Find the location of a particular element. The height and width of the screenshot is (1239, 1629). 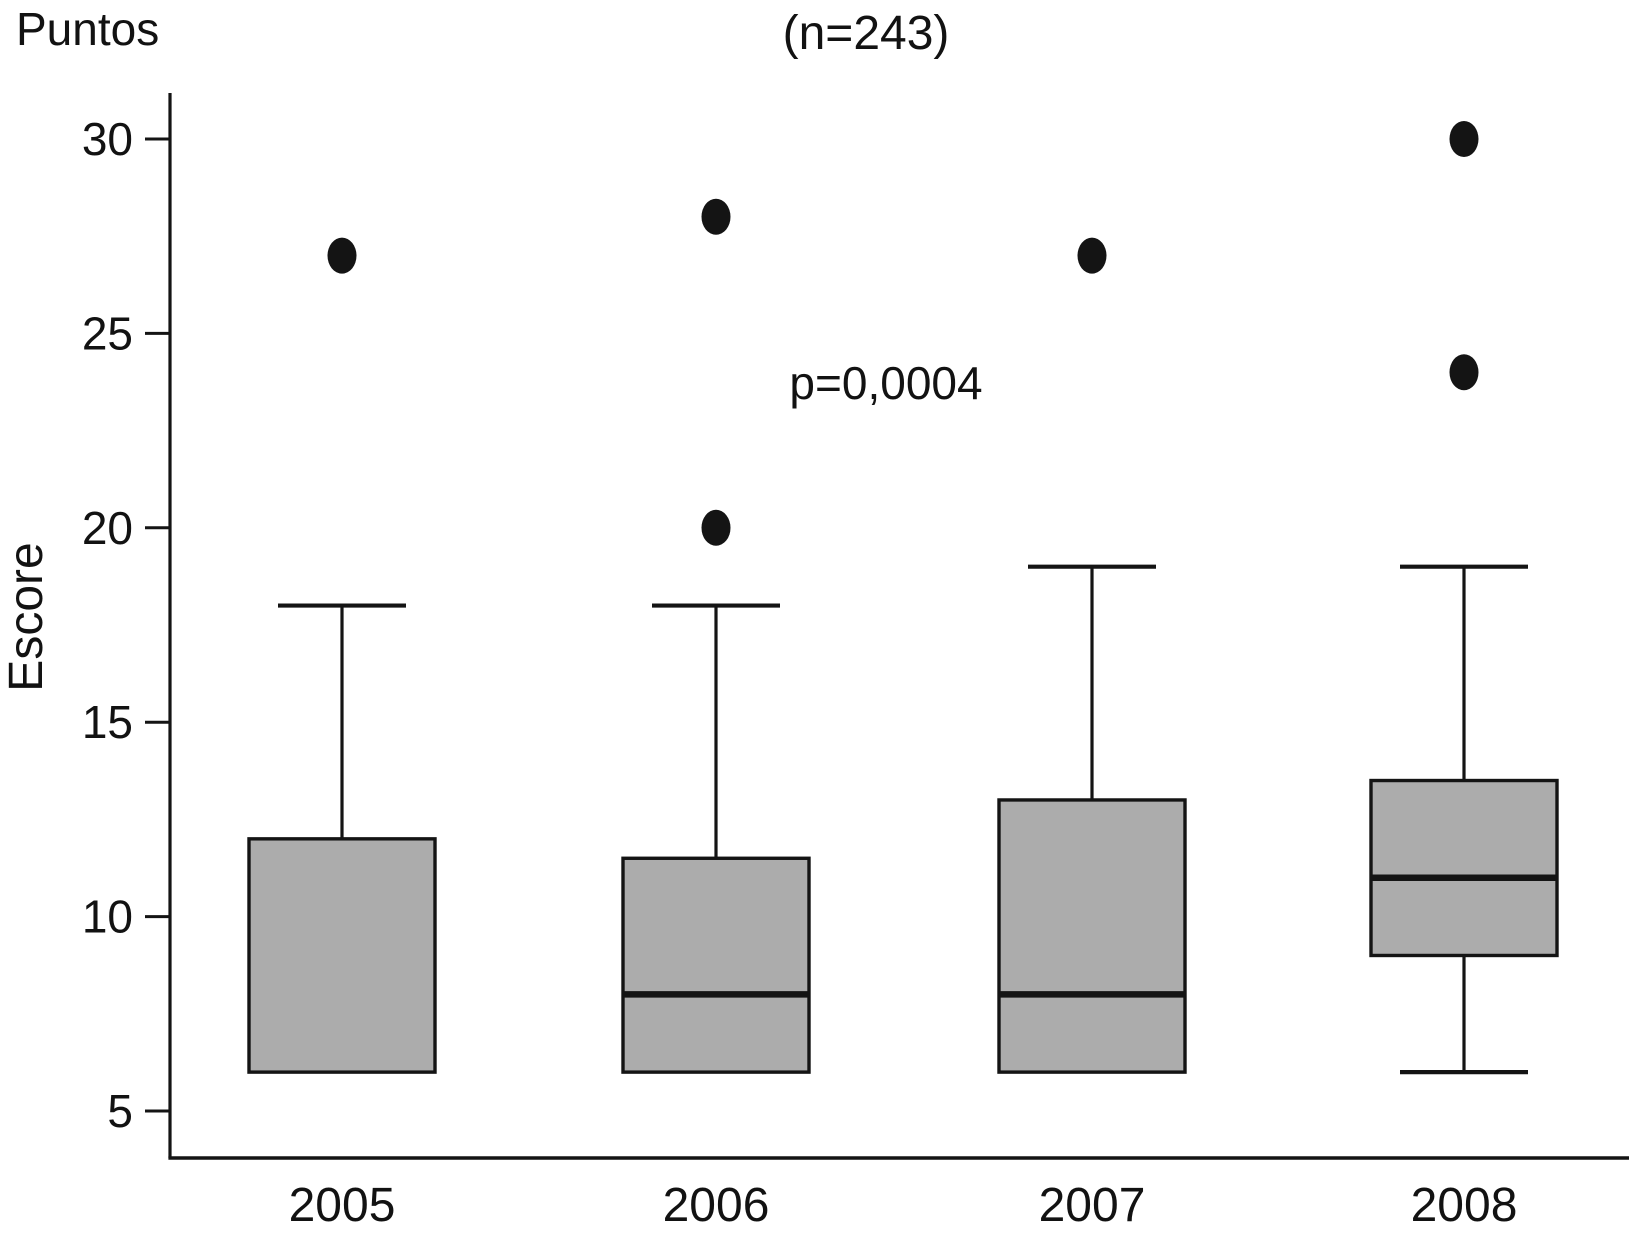

y-tick-label-10: 10 is located at coordinates (107, 917).